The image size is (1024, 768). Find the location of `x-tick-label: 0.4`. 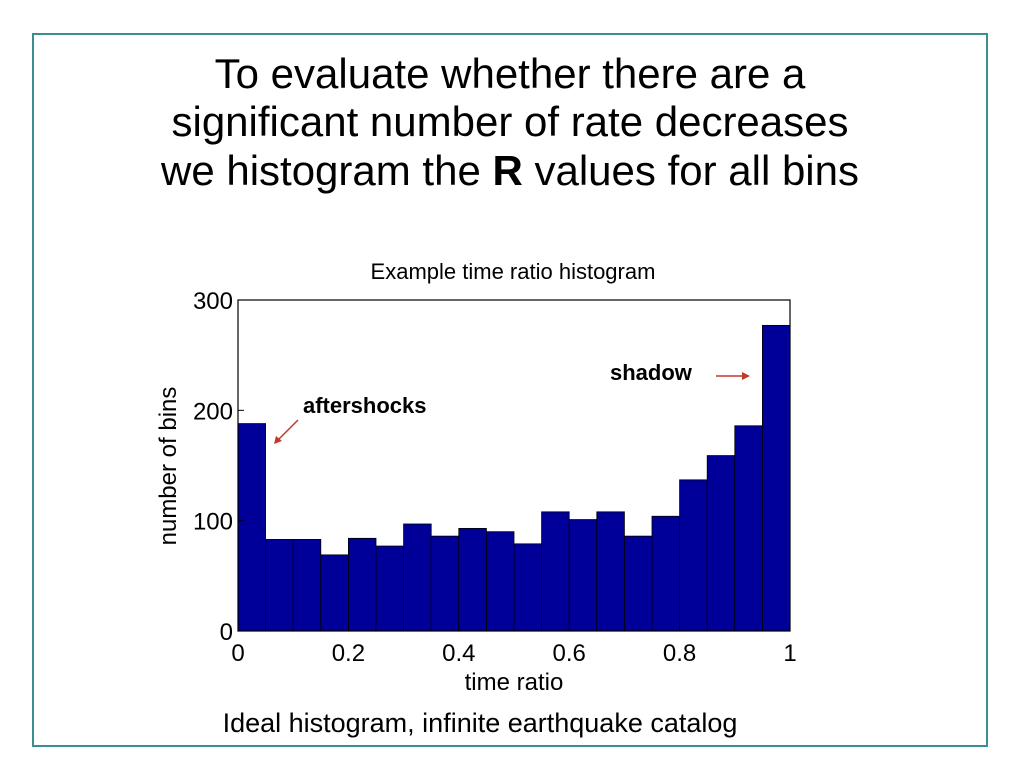

x-tick-label: 0.4 is located at coordinates (458, 653).